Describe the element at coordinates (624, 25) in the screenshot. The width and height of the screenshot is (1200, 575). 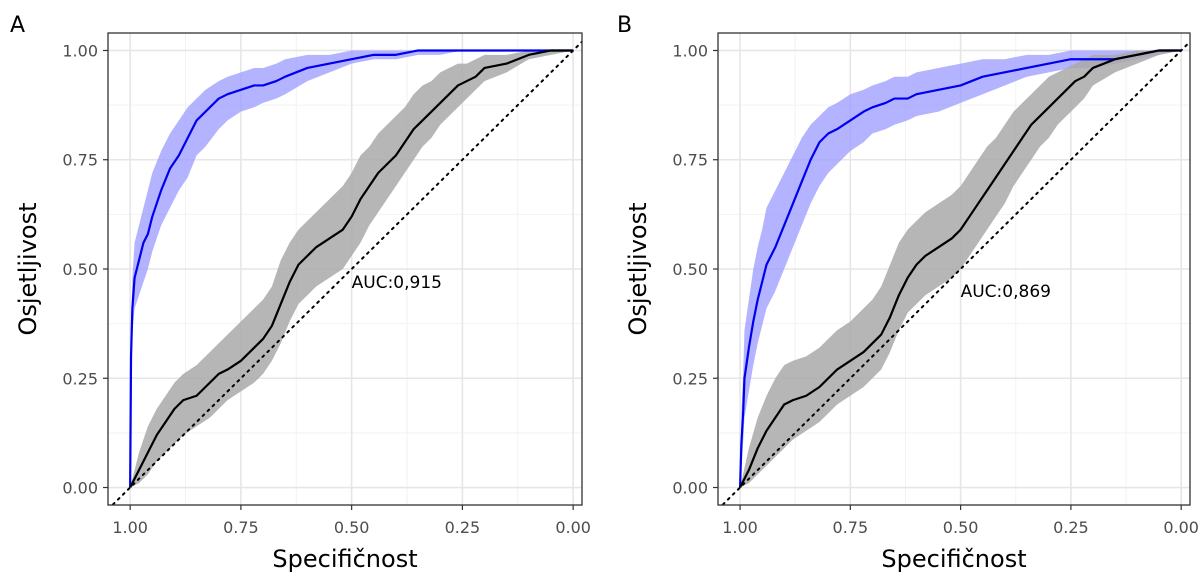
I see `panel-letter: B` at that location.